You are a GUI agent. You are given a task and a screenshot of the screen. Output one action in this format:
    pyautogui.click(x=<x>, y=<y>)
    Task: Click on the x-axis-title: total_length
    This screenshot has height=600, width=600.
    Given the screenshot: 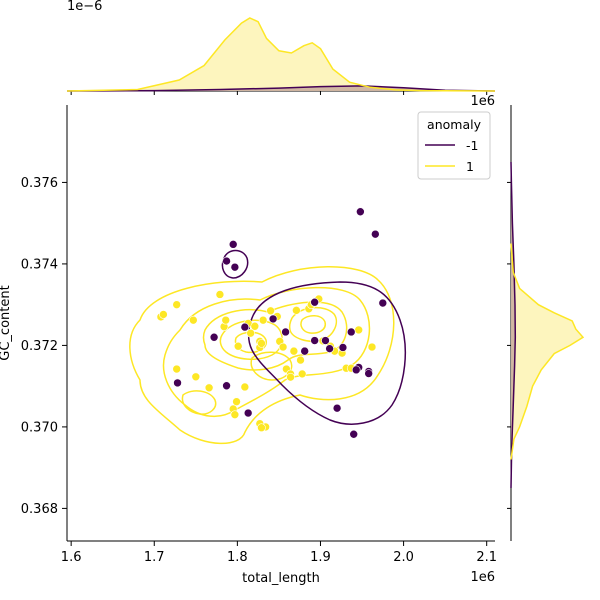 What is the action you would take?
    pyautogui.click(x=281, y=578)
    